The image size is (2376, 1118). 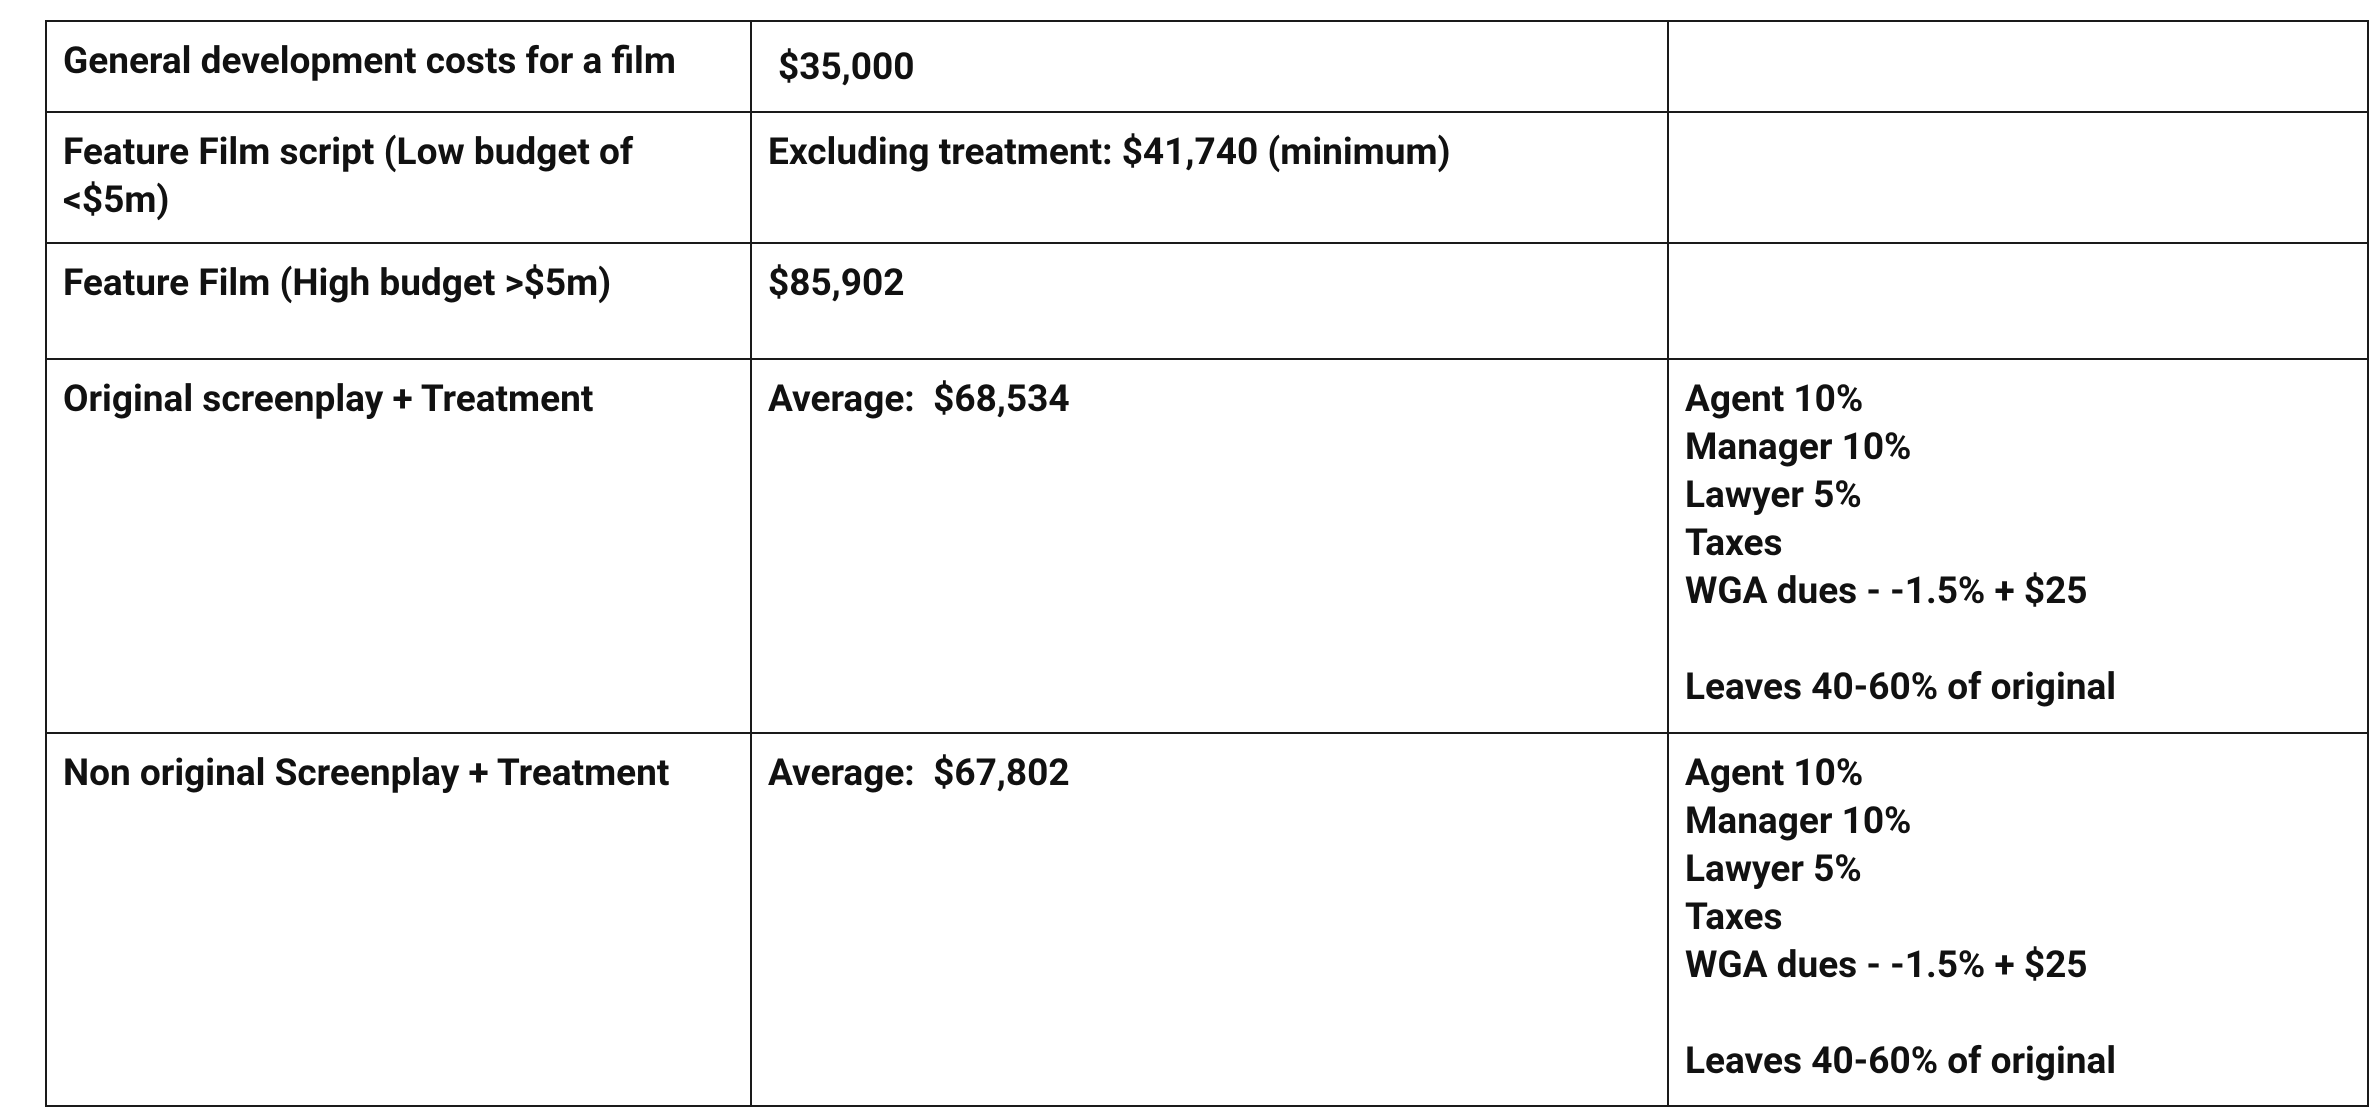 What do you see at coordinates (1209, 546) in the screenshot?
I see `table-cell: Average: $68,534` at bounding box center [1209, 546].